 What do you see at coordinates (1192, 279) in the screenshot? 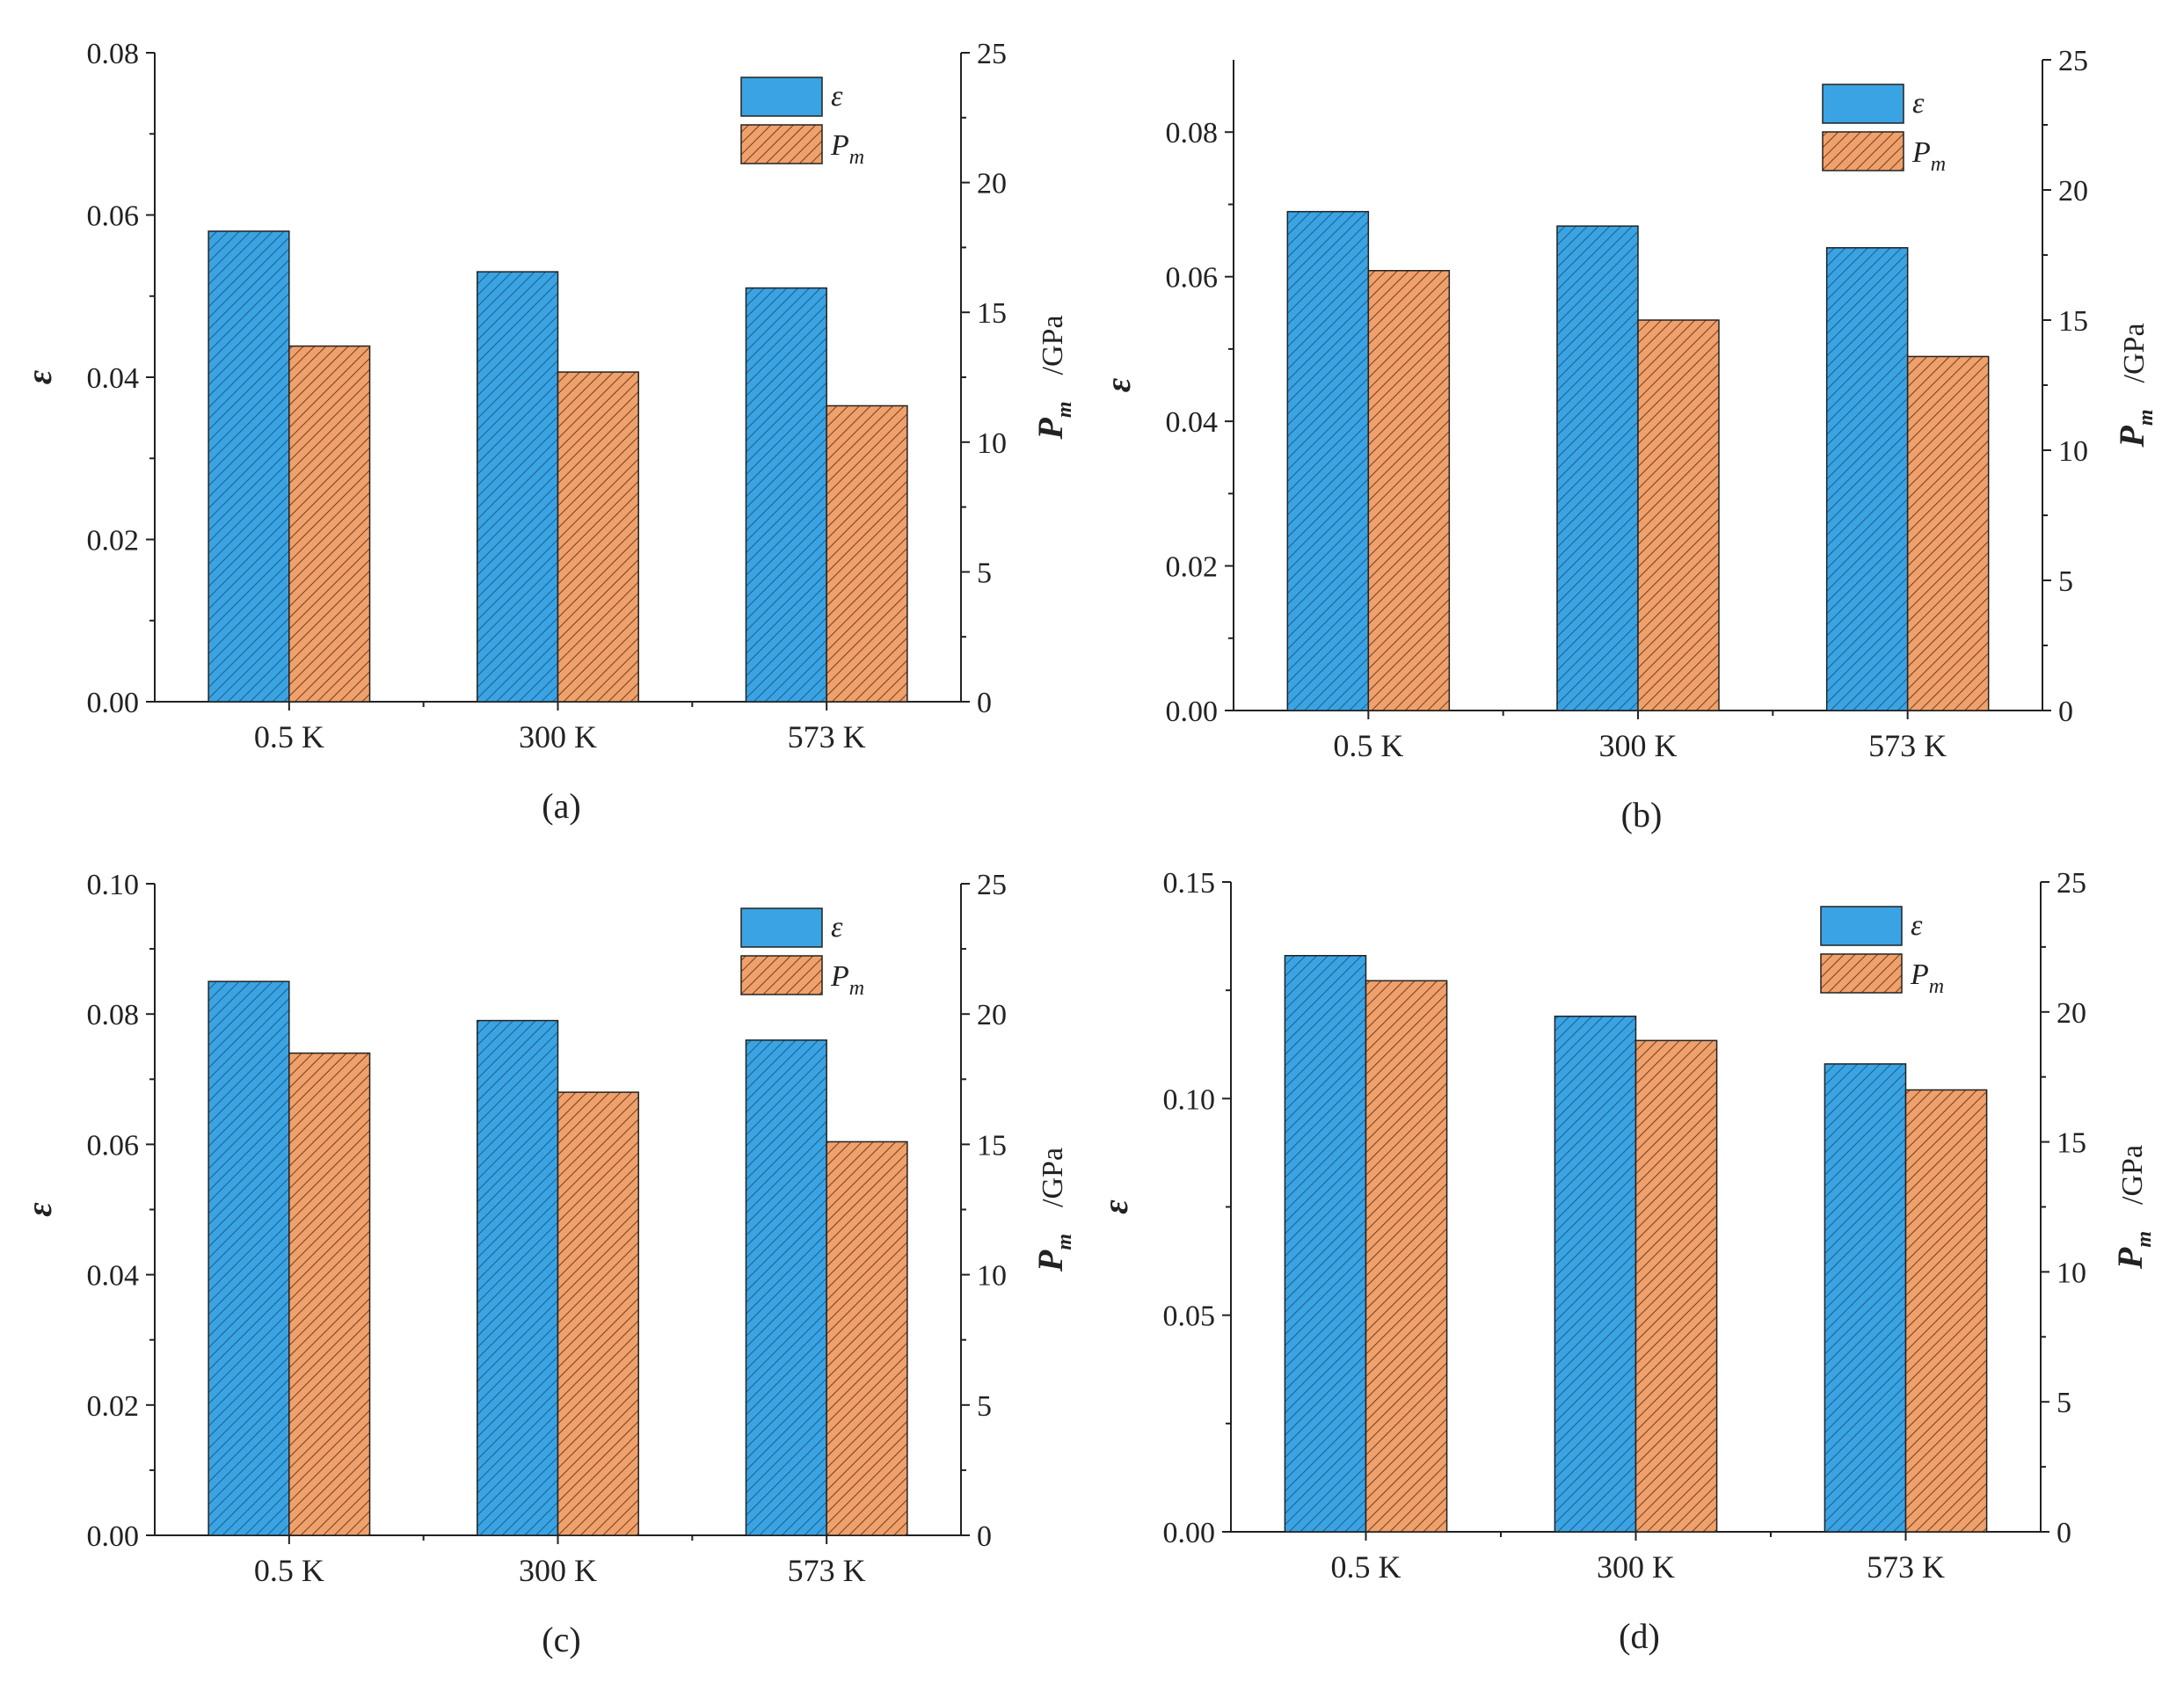
I see `left-tick-label: 0.06` at bounding box center [1192, 279].